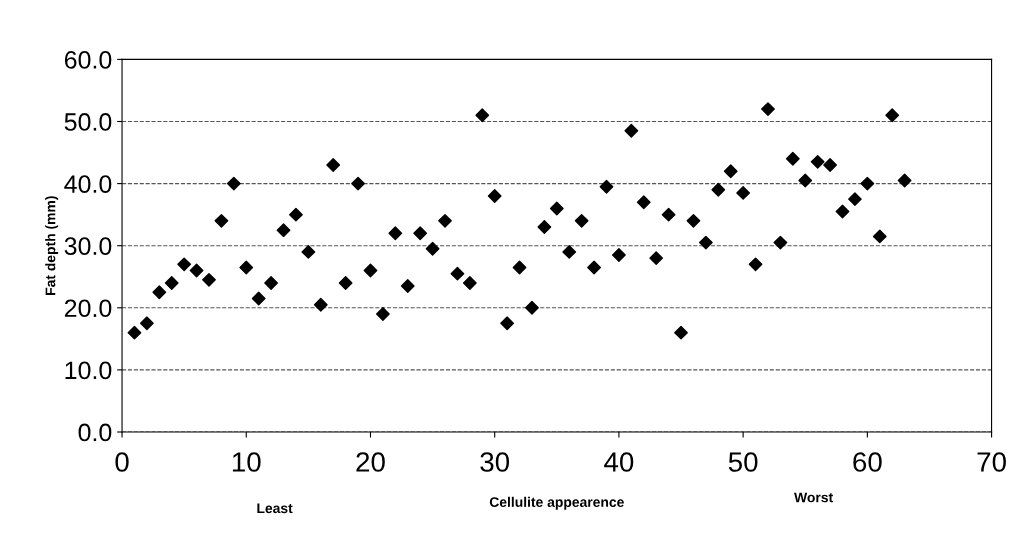  What do you see at coordinates (88, 60) in the screenshot?
I see `y-tick-label: 60.0` at bounding box center [88, 60].